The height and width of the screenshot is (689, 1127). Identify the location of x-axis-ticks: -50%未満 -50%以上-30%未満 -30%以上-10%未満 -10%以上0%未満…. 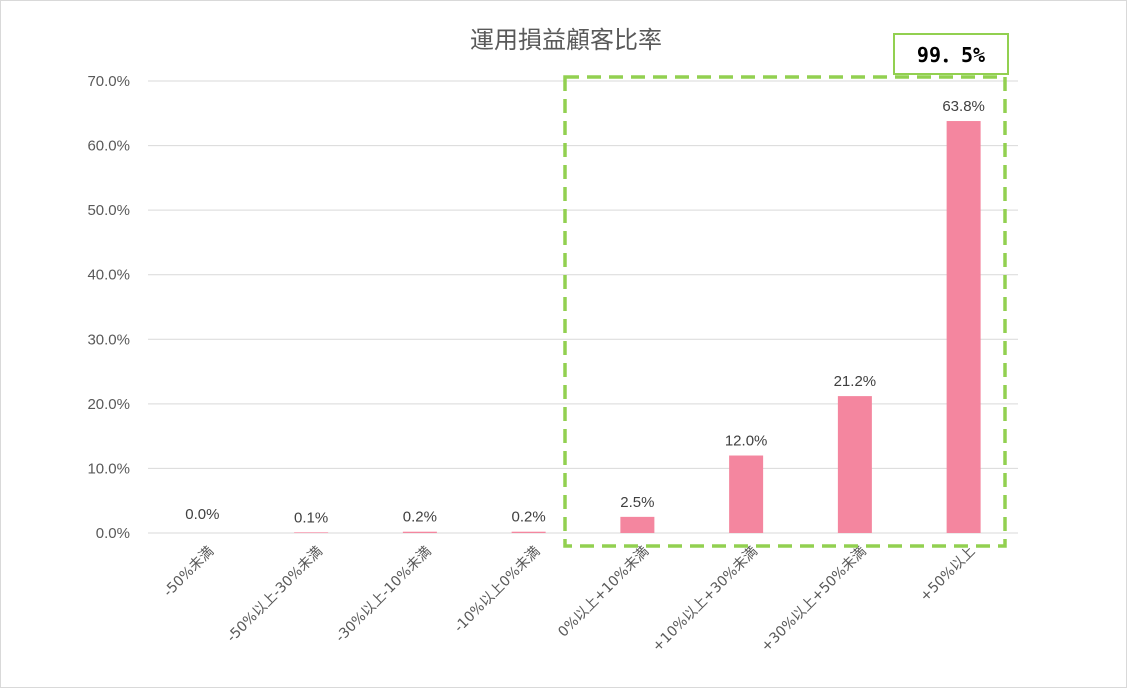
(570, 600).